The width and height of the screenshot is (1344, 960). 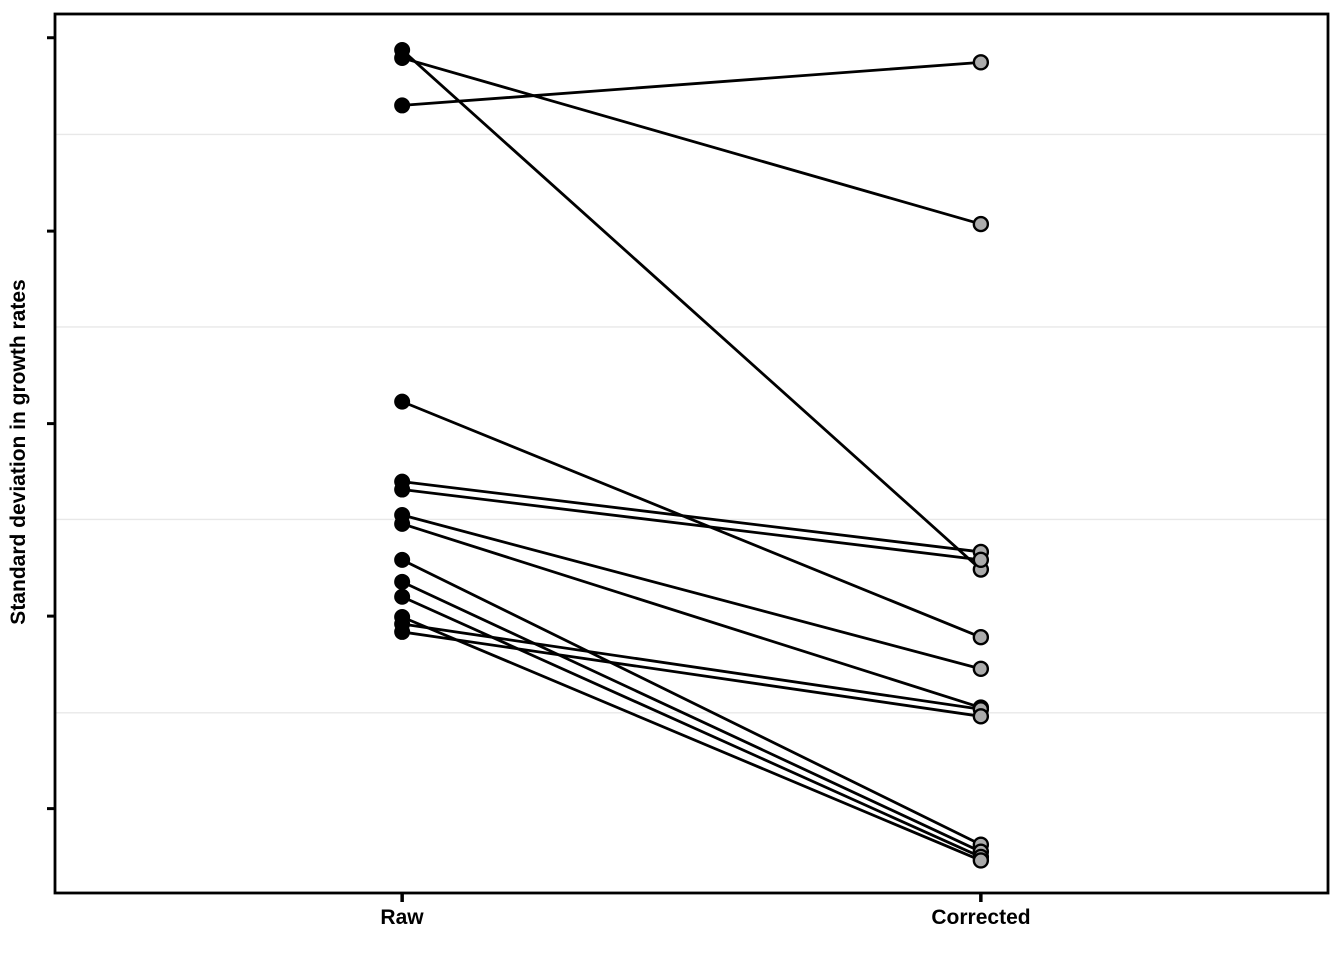 I want to click on raw-points, so click(x=402, y=341).